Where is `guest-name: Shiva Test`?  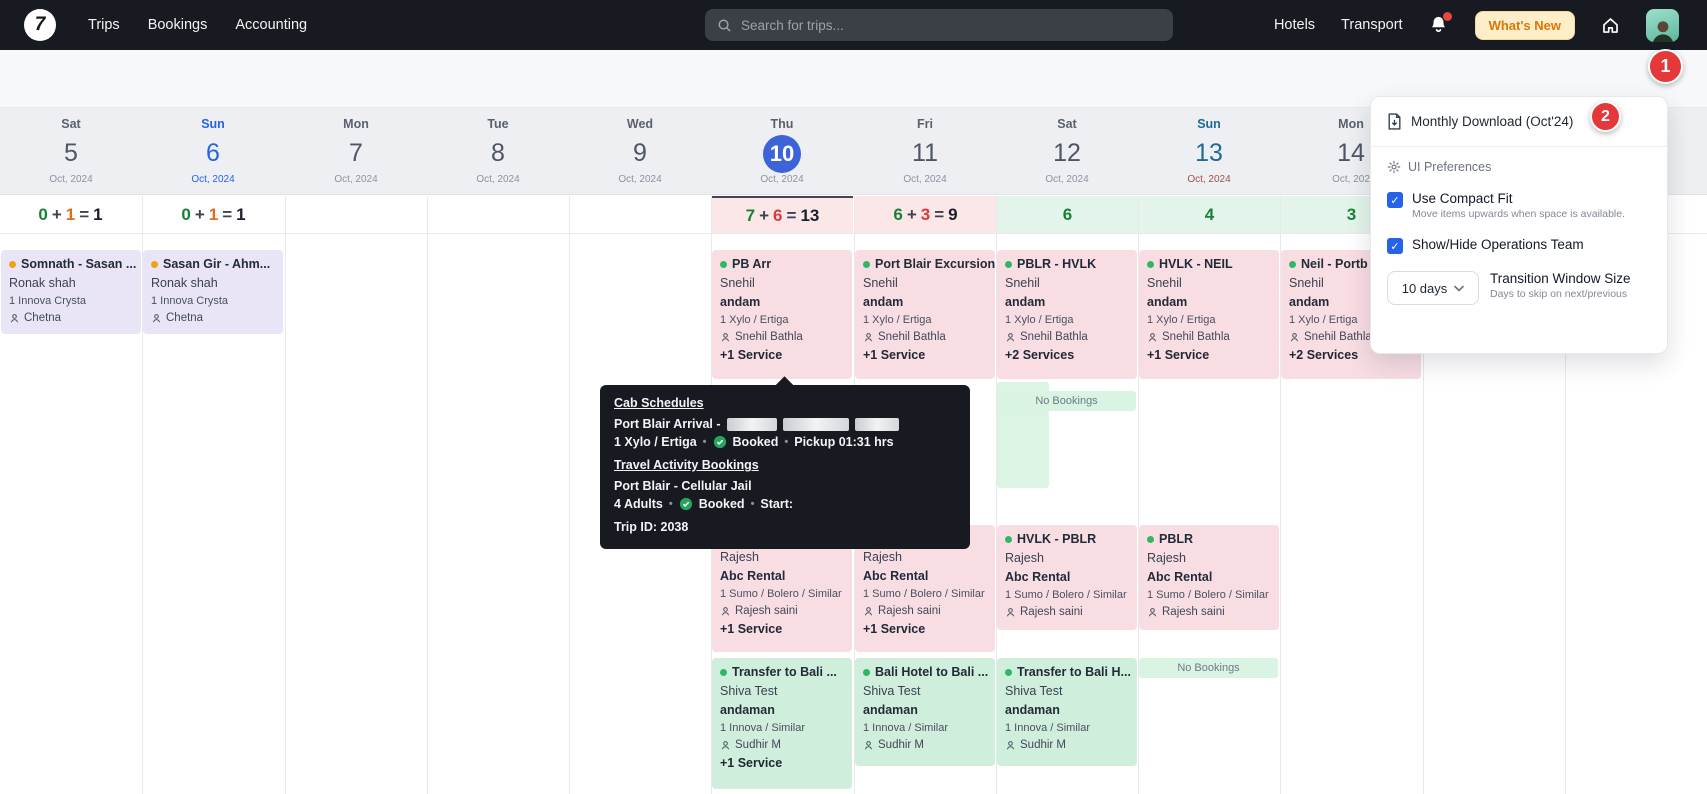 guest-name: Shiva Test is located at coordinates (749, 691).